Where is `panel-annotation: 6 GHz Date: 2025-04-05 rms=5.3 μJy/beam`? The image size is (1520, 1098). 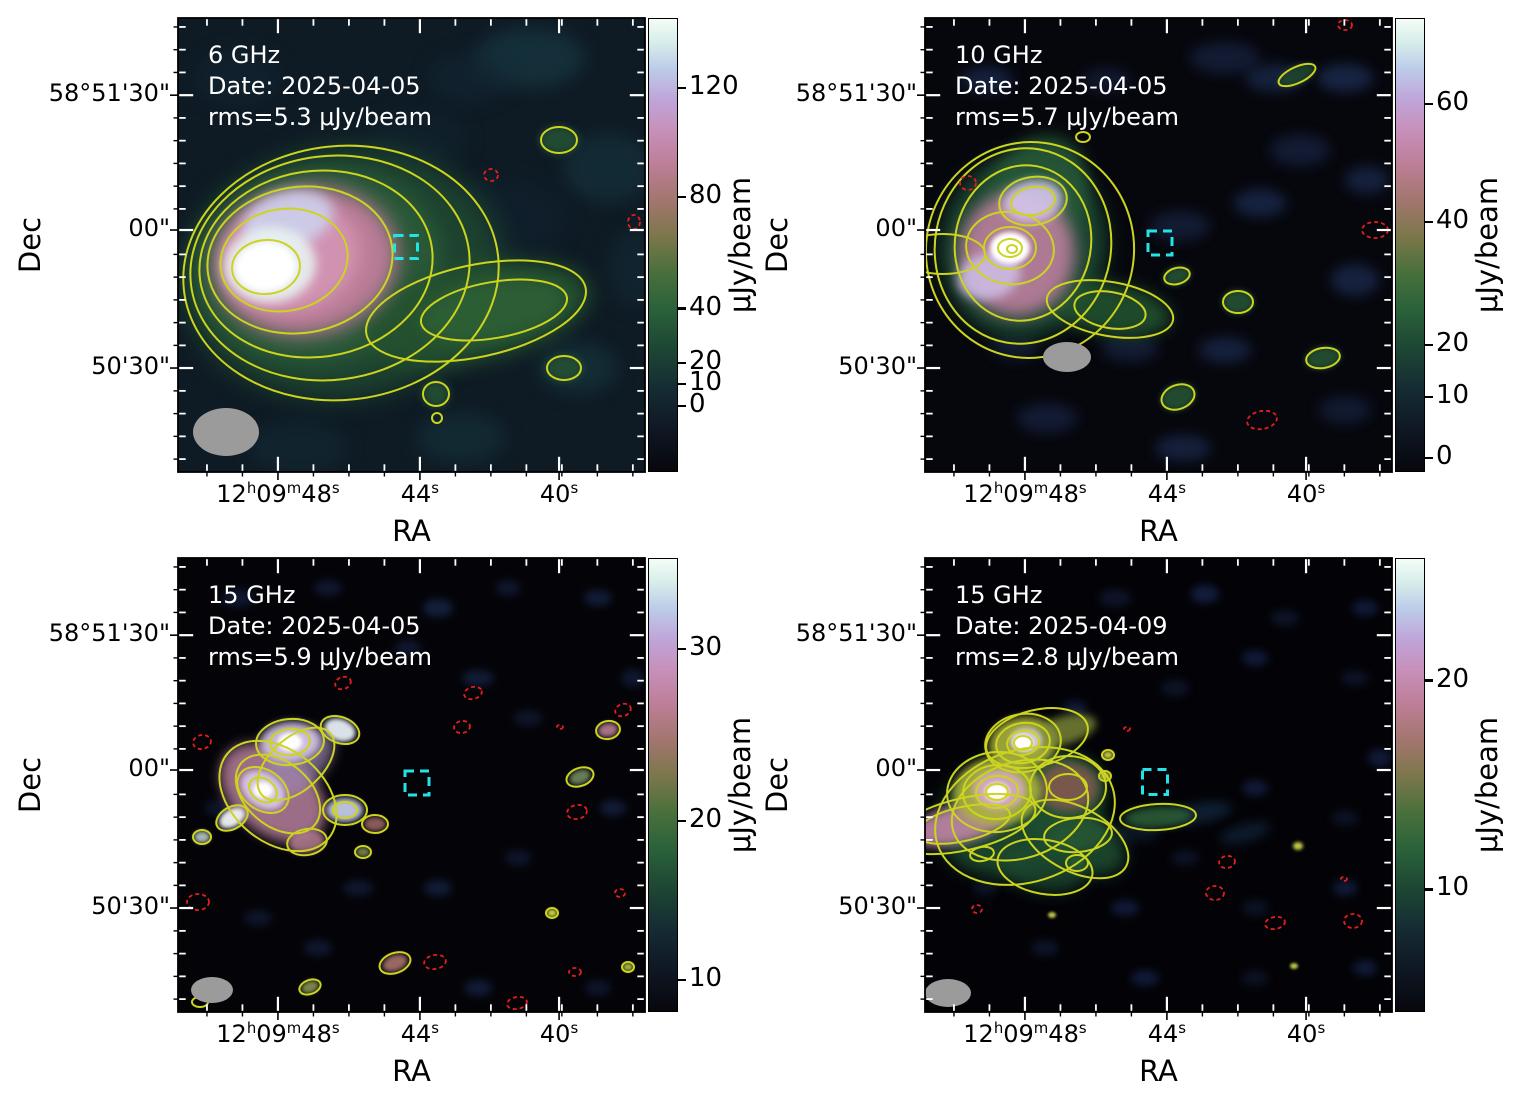 panel-annotation: 6 GHz Date: 2025-04-05 rms=5.3 μJy/beam is located at coordinates (320, 86).